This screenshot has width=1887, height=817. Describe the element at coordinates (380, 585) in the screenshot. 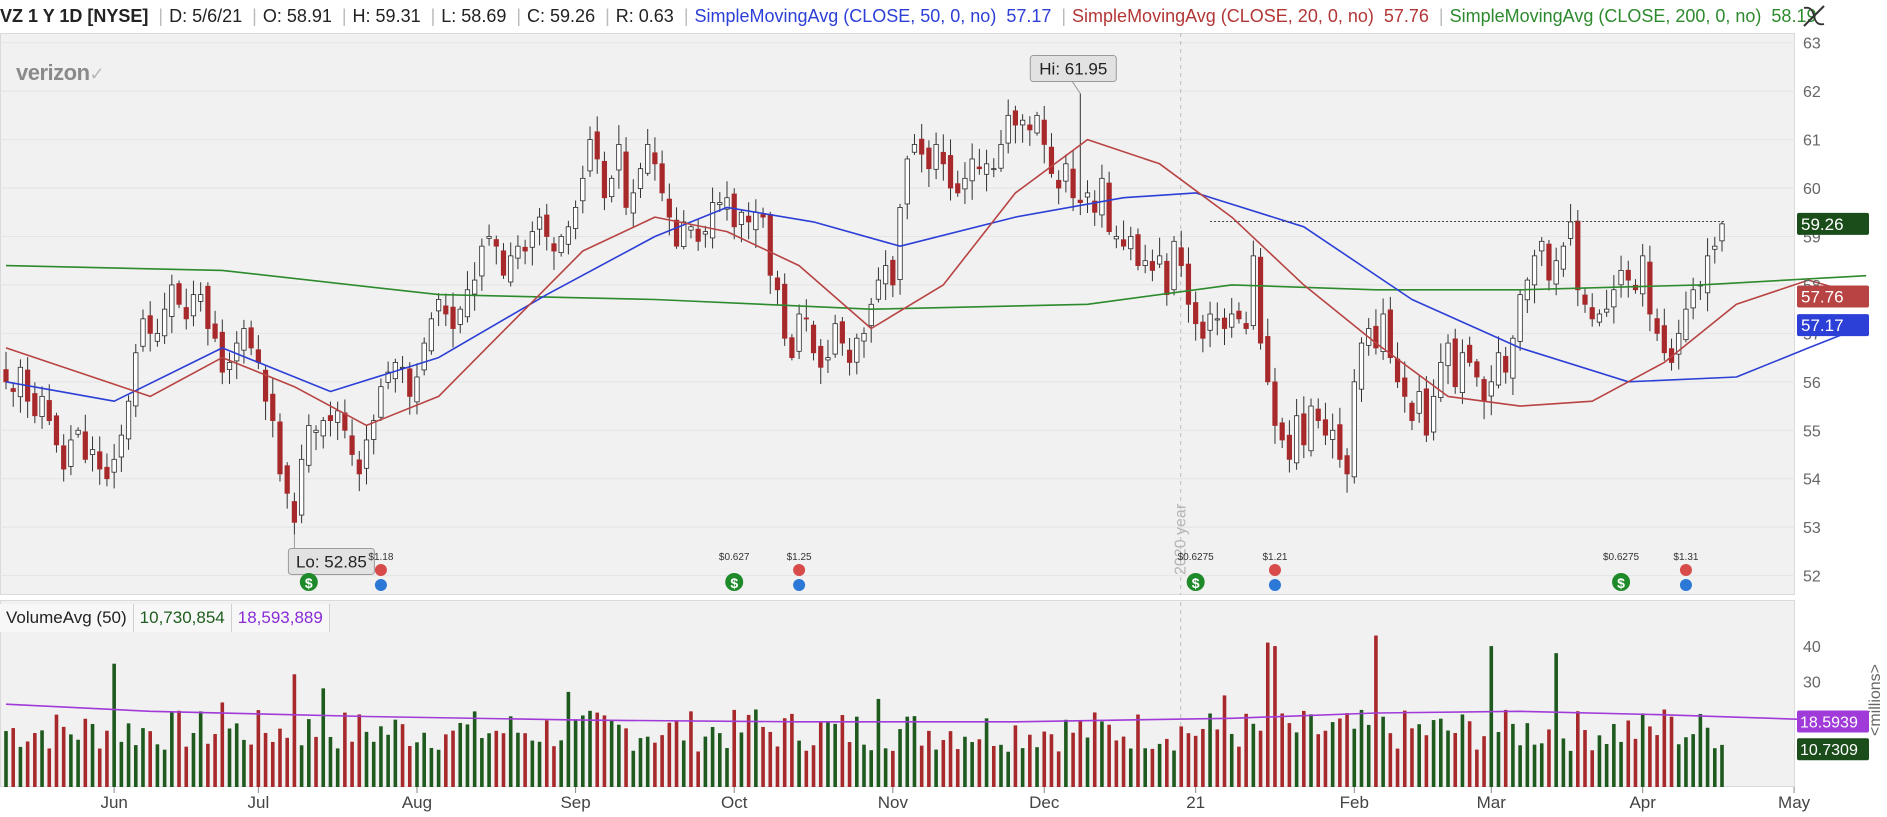

I see `dividend-icon` at that location.